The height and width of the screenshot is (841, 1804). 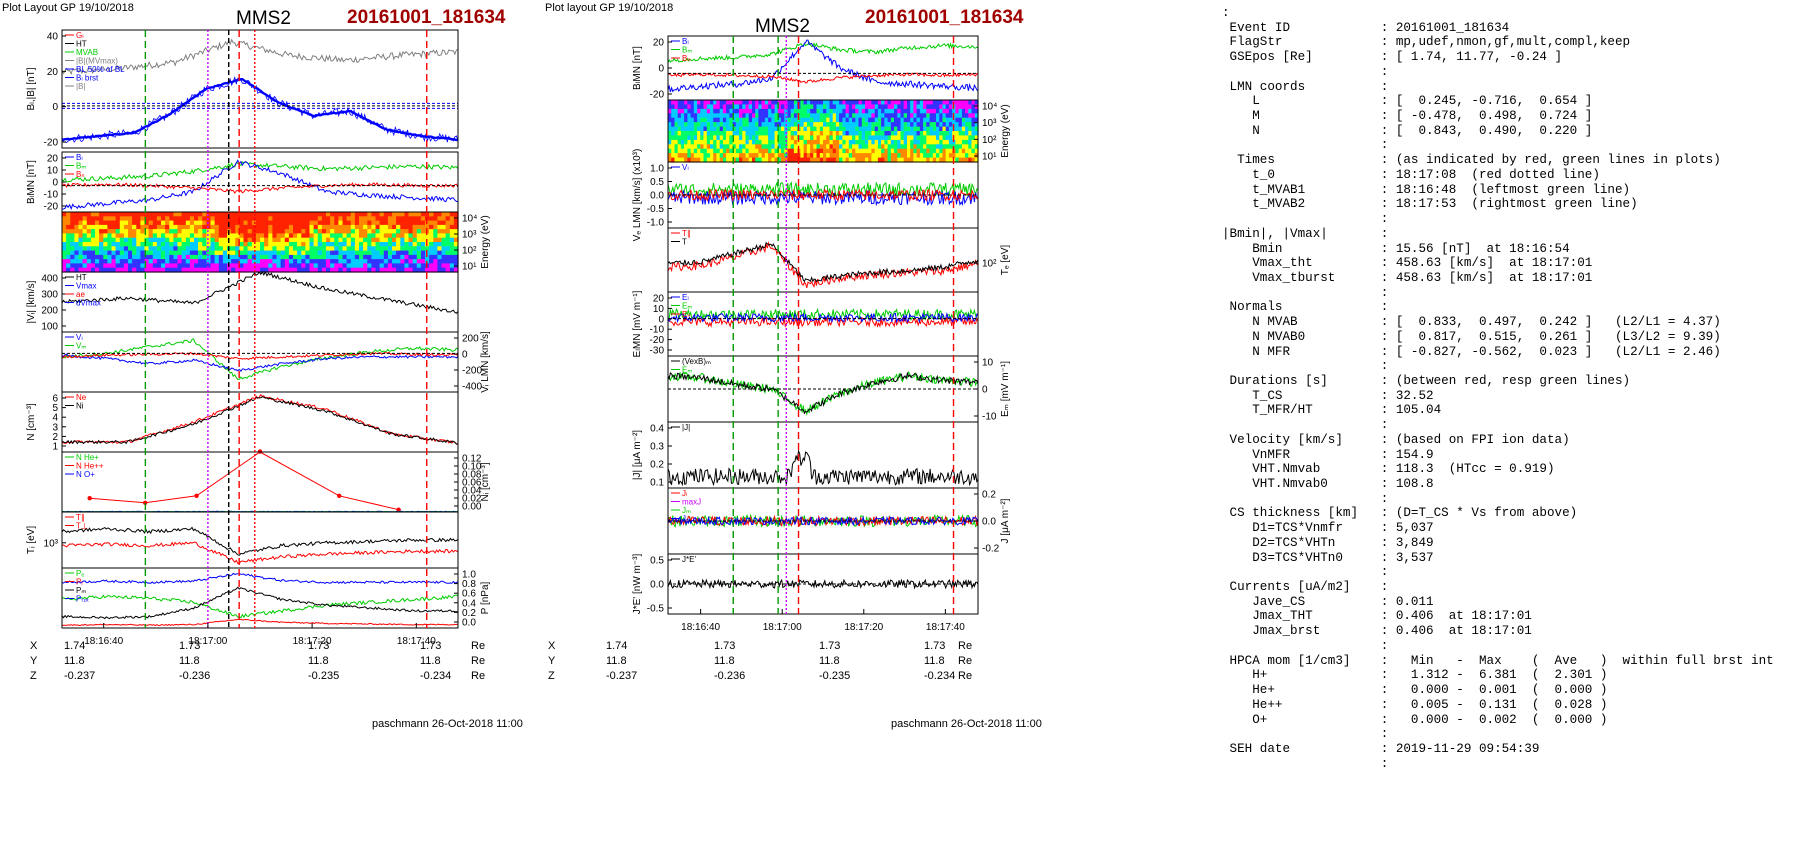 I want to click on panel-7: 0.40.30.20.1|J| [μA m⁻²]|J|, so click(x=805, y=455).